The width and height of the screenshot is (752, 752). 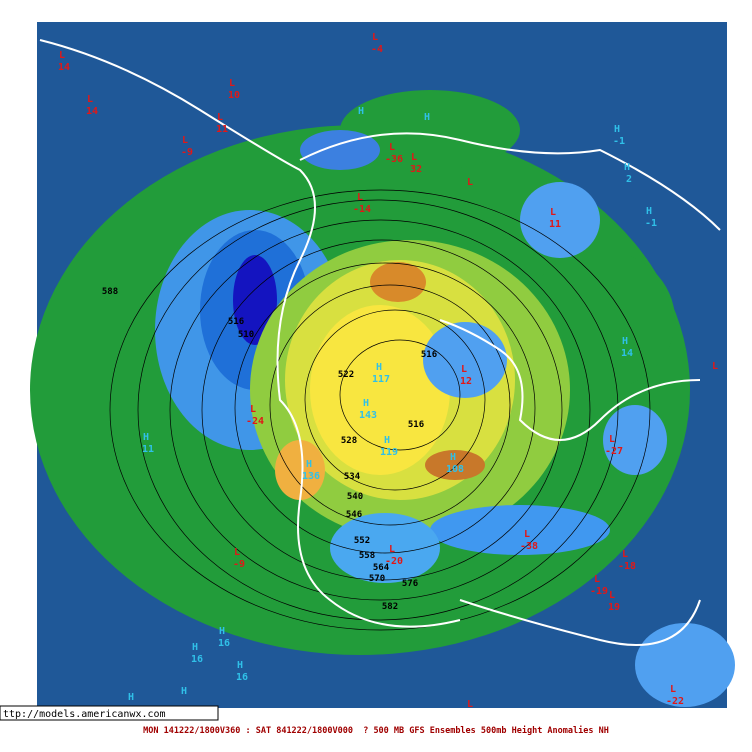 What do you see at coordinates (389, 452) in the screenshot?
I see `high-value: 119` at bounding box center [389, 452].